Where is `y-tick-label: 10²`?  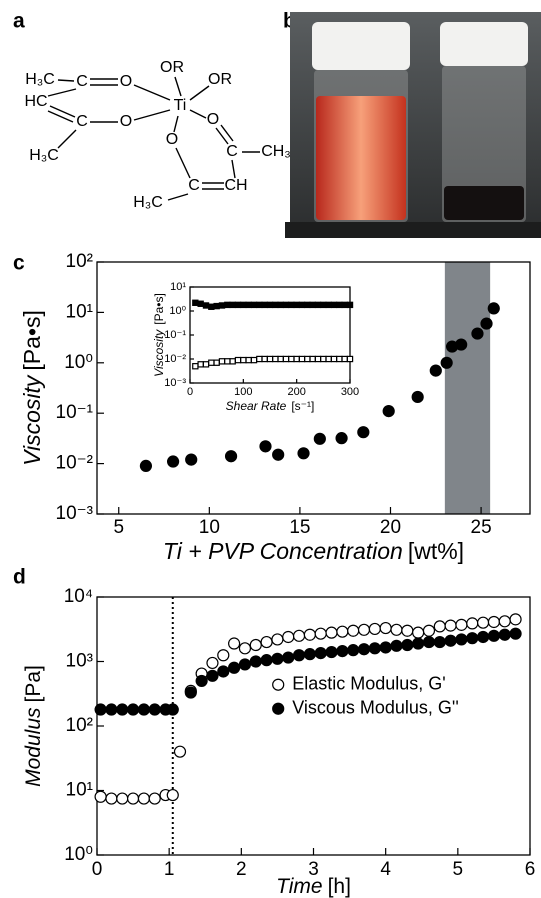 y-tick-label: 10² is located at coordinates (79, 725).